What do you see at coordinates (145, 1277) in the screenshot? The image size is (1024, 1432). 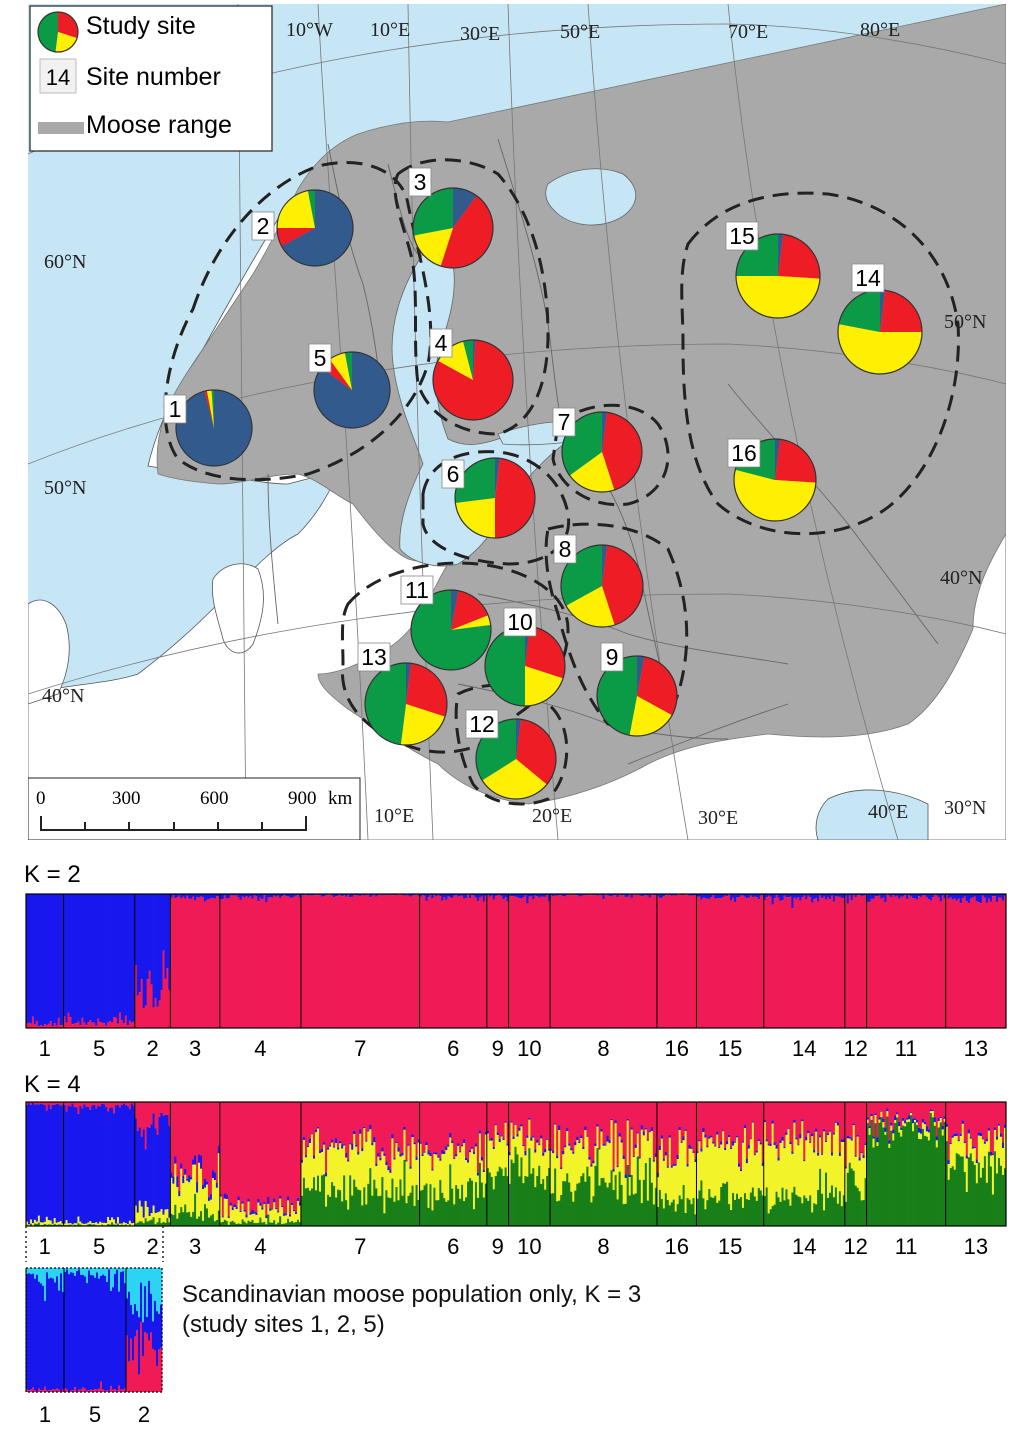 I see `ancestry-bar-cyan` at bounding box center [145, 1277].